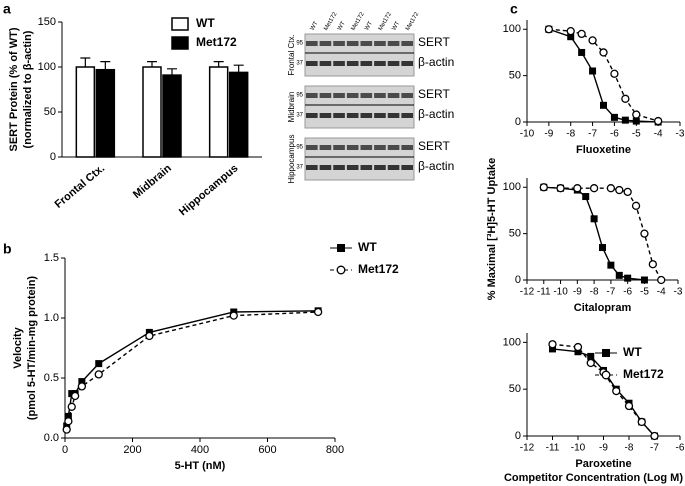 The image size is (685, 486). I want to click on x-tick-label: -4, so click(661, 292).